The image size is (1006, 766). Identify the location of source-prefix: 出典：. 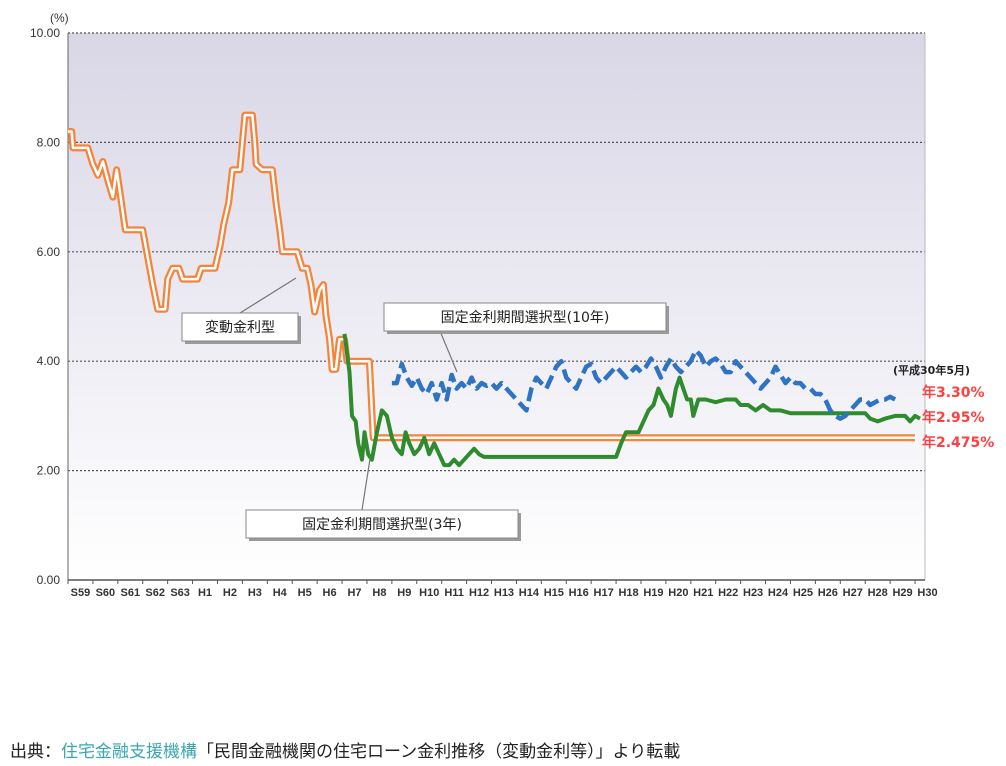
(35, 752).